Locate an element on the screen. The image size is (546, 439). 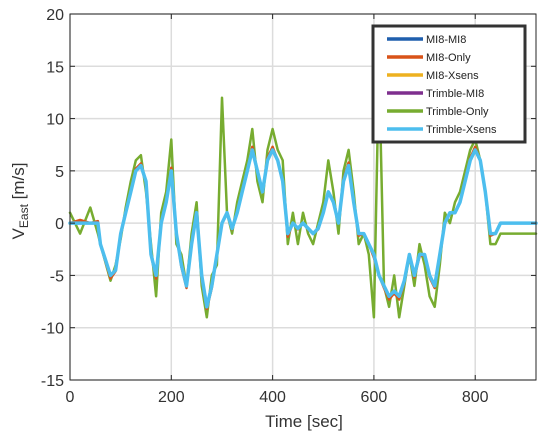
legend-box is located at coordinates (449, 84).